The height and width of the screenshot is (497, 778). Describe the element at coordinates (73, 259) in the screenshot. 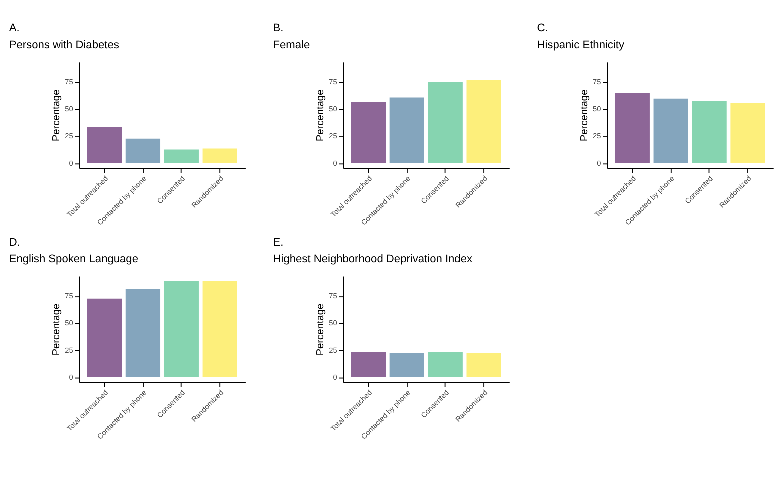

I see `chart-title: English Spoken Language` at that location.